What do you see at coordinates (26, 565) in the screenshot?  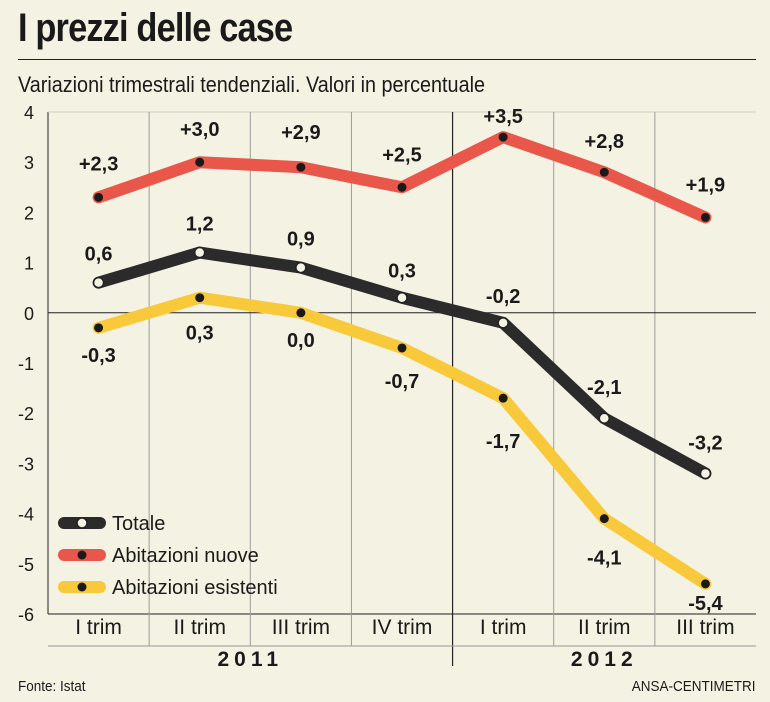 I see `y-tick-label: -5` at bounding box center [26, 565].